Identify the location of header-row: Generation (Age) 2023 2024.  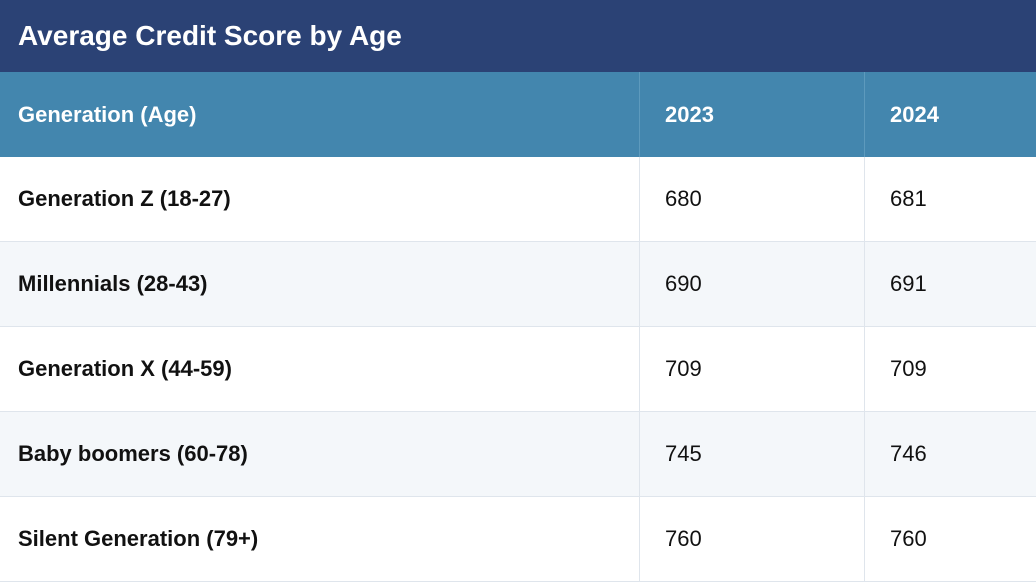
(518, 114).